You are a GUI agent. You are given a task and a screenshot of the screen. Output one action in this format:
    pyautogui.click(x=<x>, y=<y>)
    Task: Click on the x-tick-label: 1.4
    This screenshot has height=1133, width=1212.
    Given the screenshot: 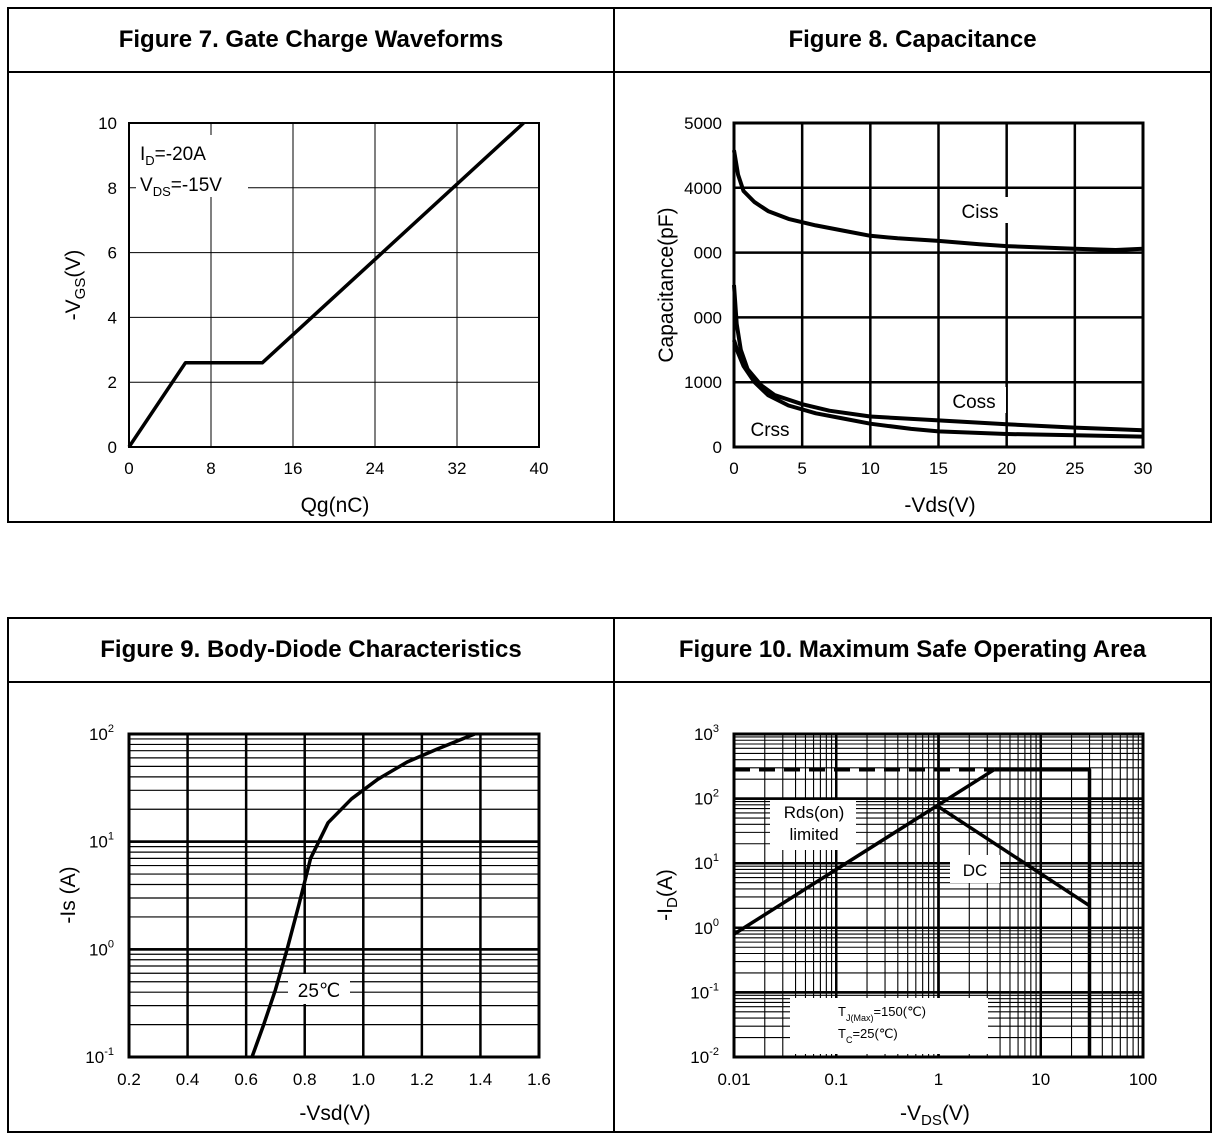 What is the action you would take?
    pyautogui.click(x=481, y=1079)
    